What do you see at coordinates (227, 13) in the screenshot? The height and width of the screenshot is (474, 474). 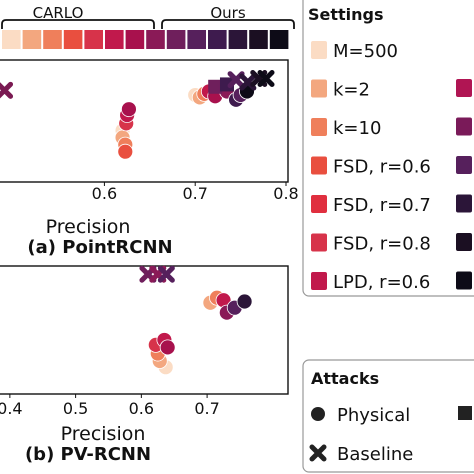 I see `ours-label: Ours` at bounding box center [227, 13].